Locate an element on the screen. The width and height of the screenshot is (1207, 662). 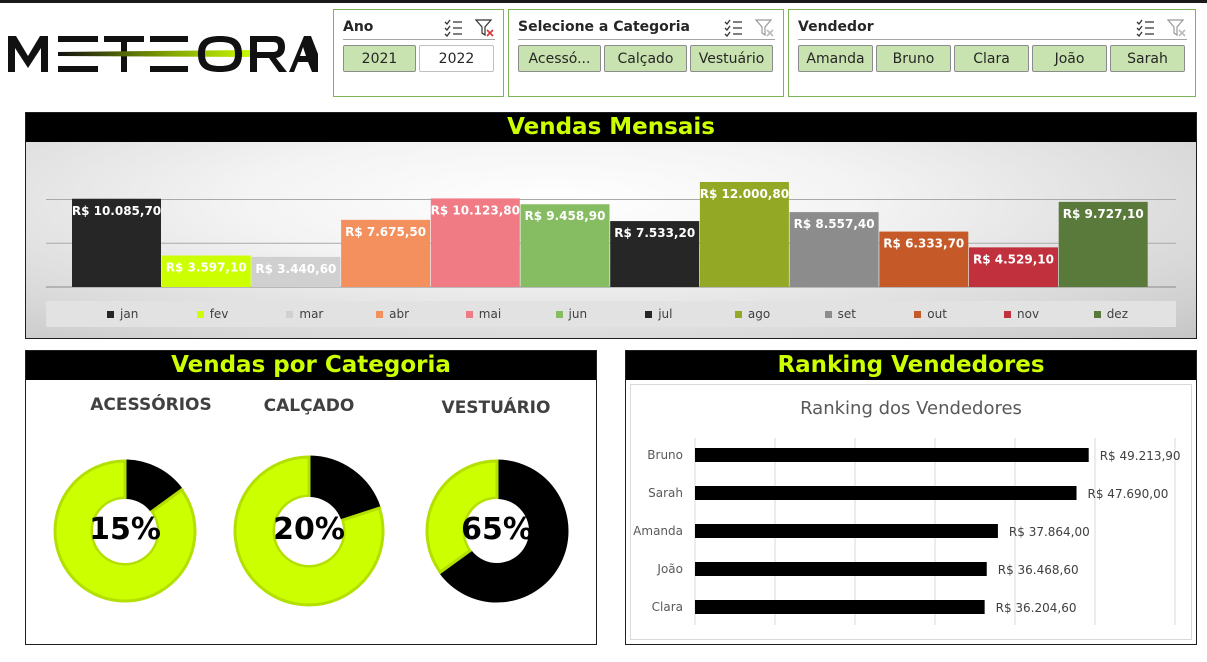
category-sales-title: Vendas por Categoria is located at coordinates (311, 365).